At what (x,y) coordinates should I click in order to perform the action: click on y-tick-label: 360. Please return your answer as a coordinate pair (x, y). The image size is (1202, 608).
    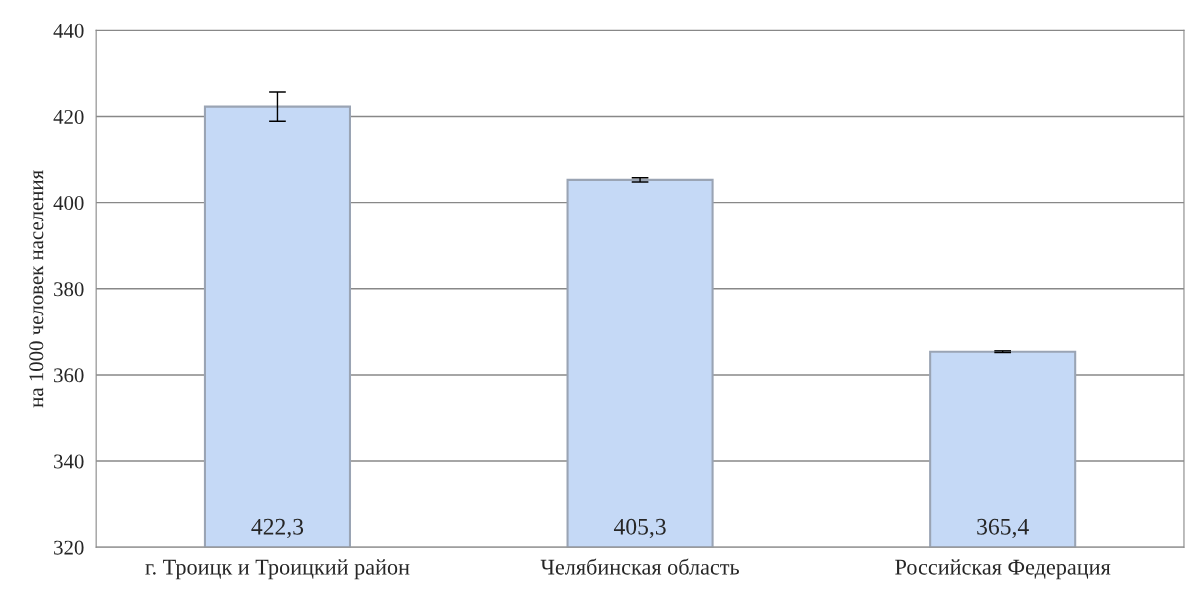
    Looking at the image, I should click on (69, 375).